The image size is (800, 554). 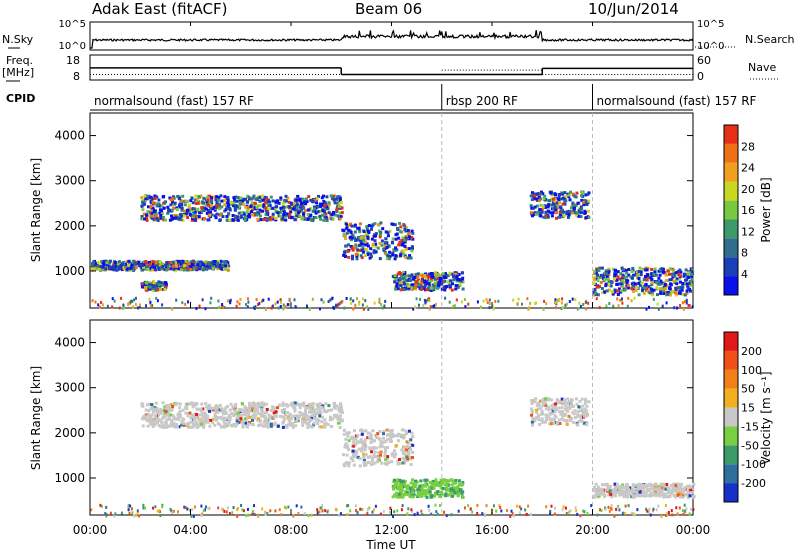 What do you see at coordinates (69, 478) in the screenshot?
I see `y-tick-label: 1000` at bounding box center [69, 478].